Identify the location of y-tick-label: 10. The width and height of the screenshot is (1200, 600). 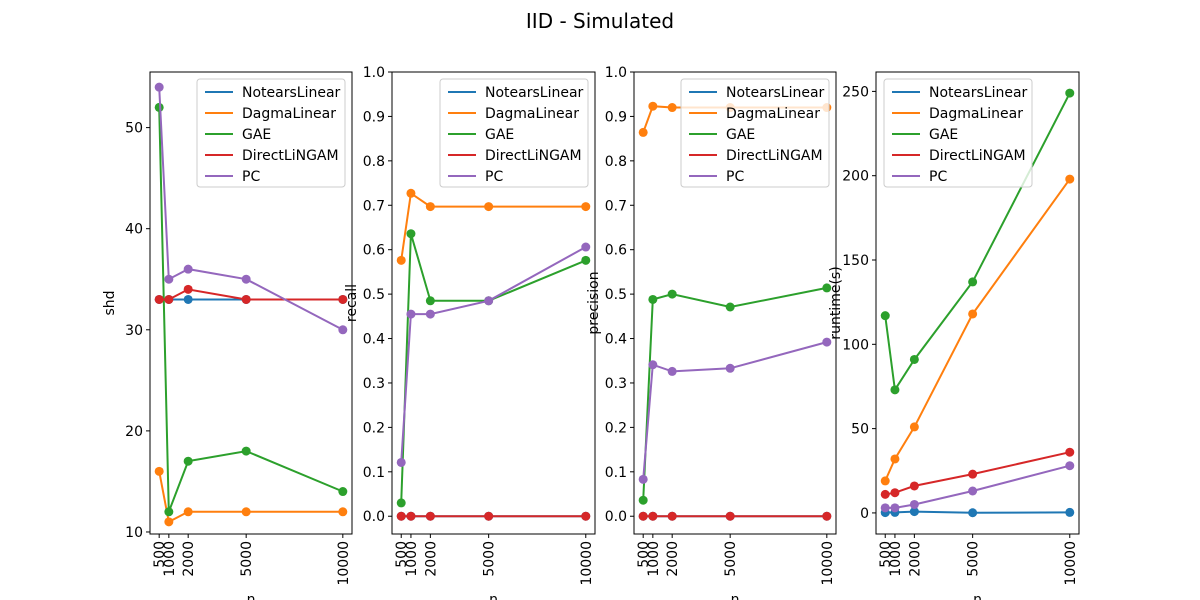
(134, 533).